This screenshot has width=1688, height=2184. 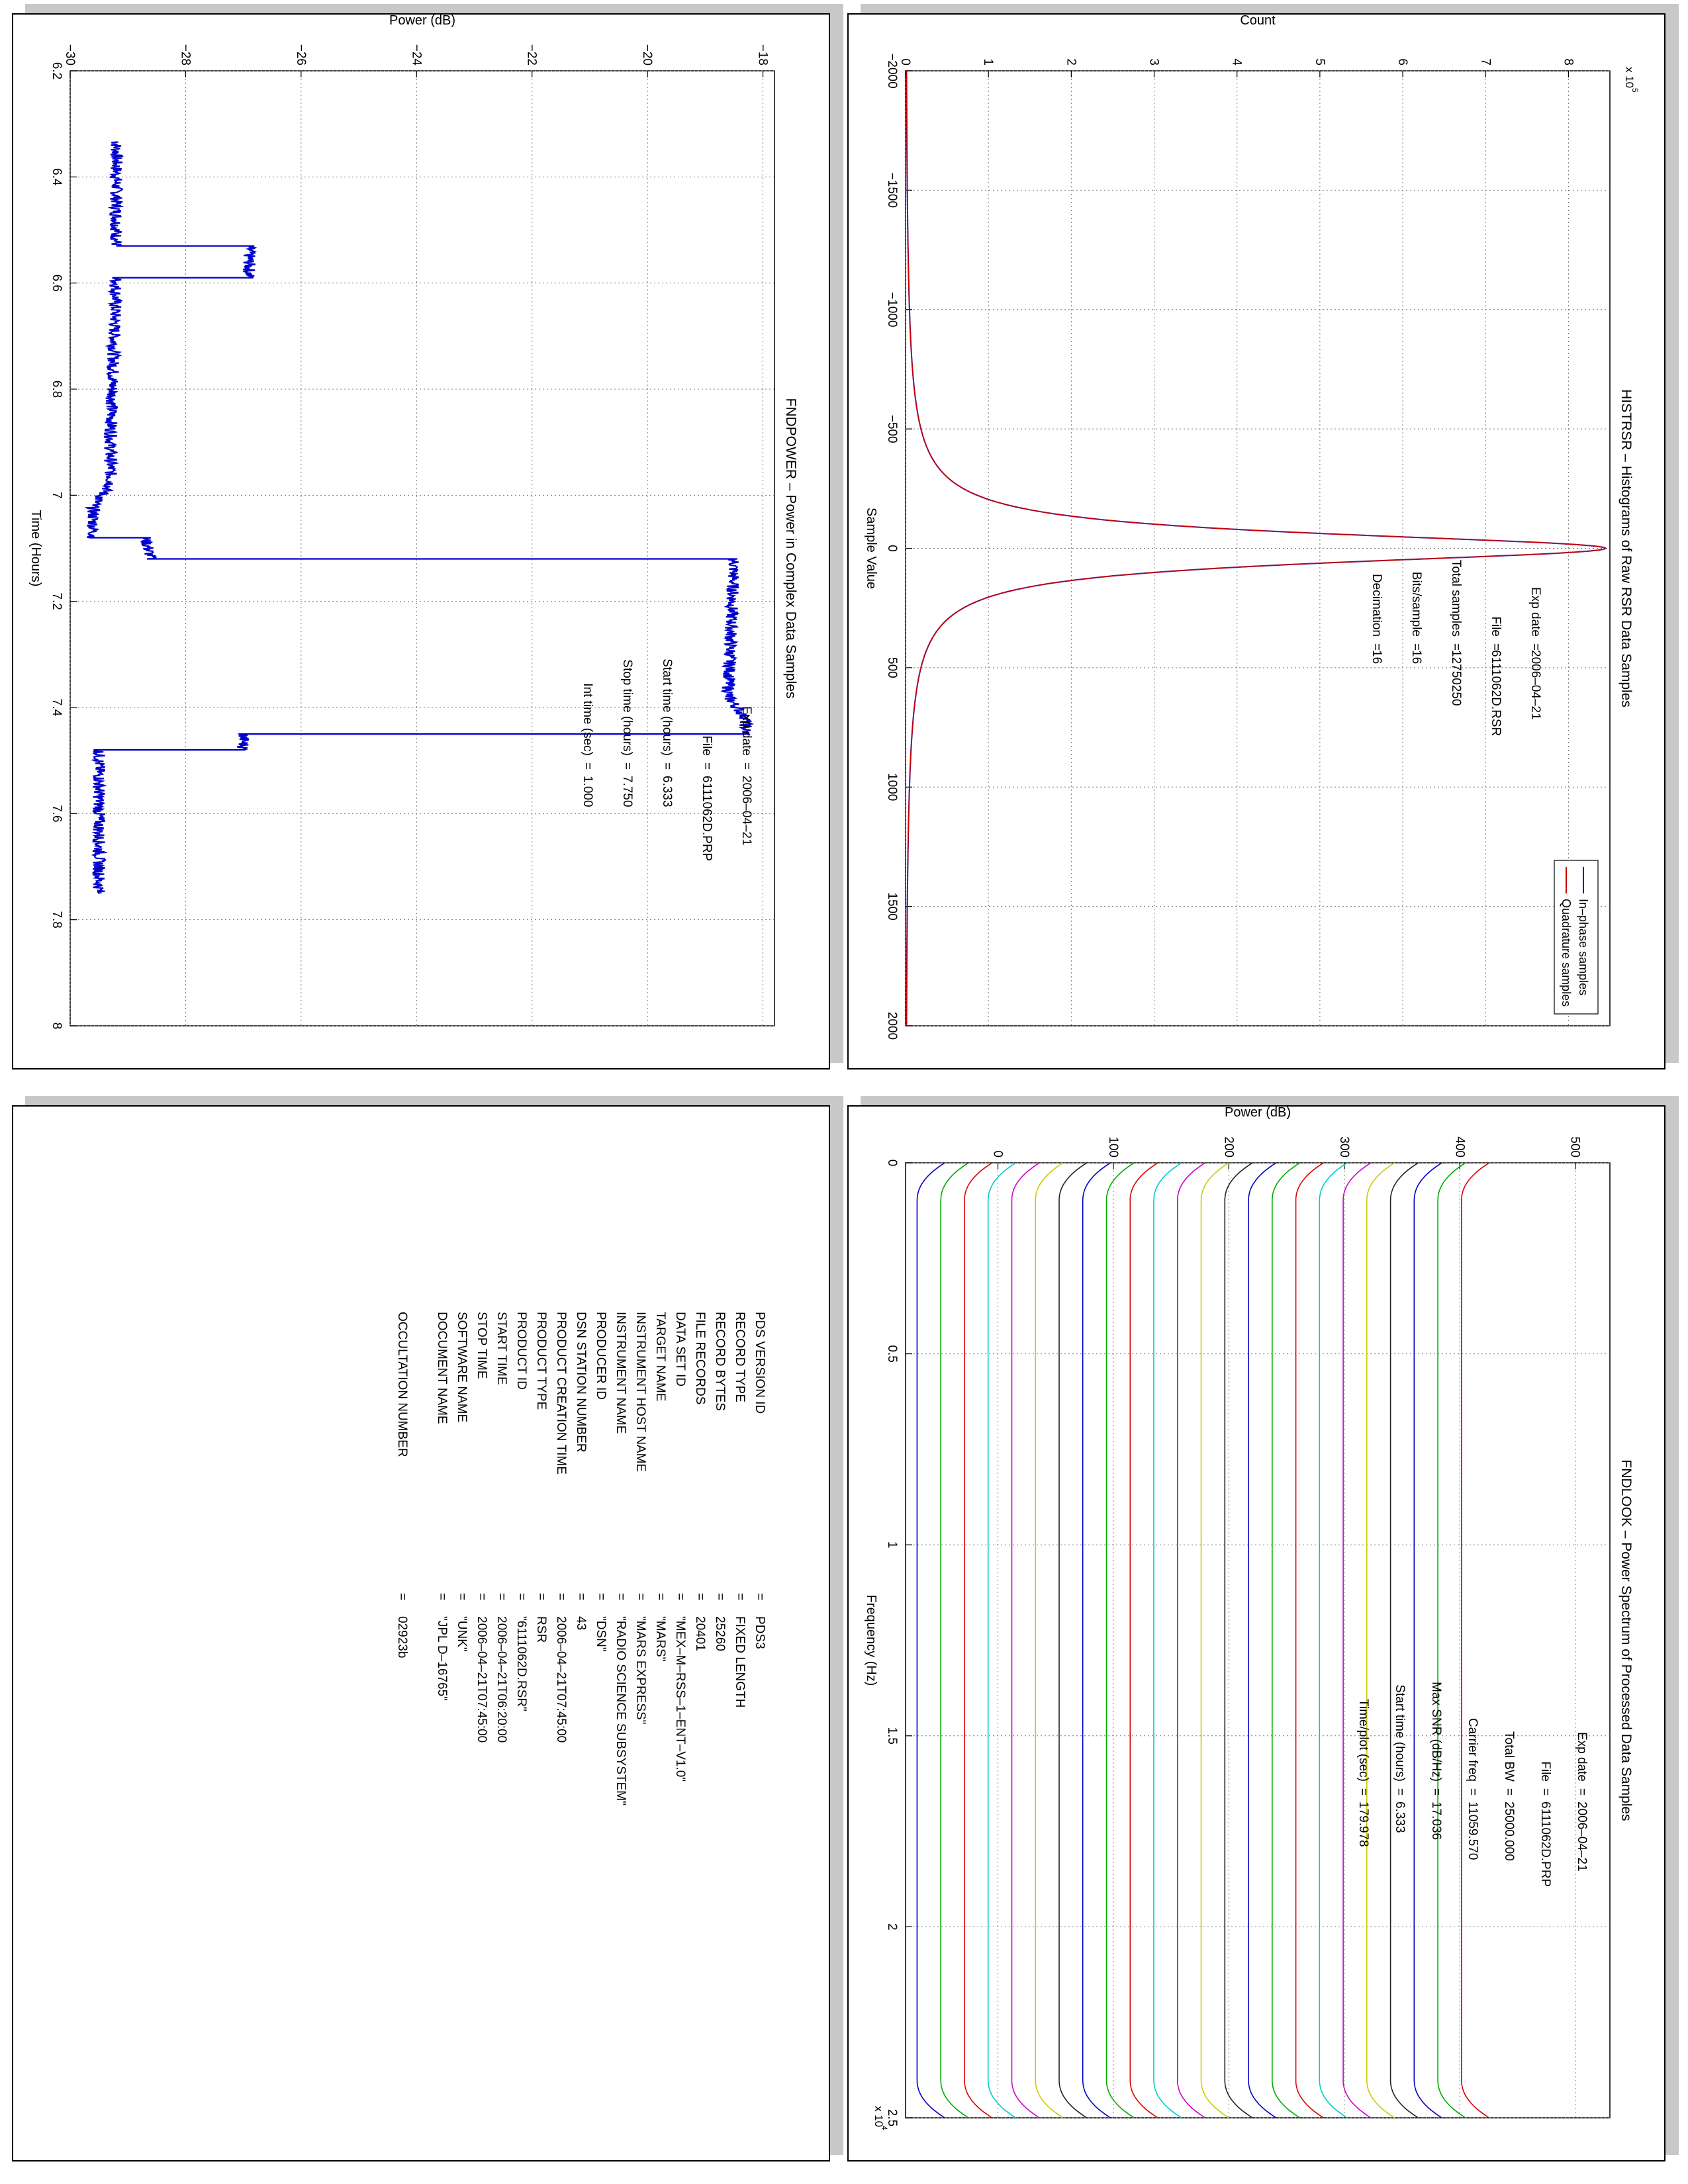 I want to click on annotation-label: Total samples, so click(x=1456, y=598).